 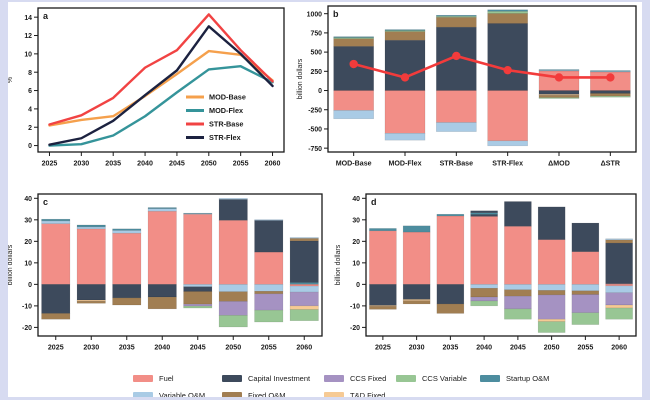 What do you see at coordinates (315, 110) in the screenshot?
I see `svg-text: -250` at bounding box center [315, 110].